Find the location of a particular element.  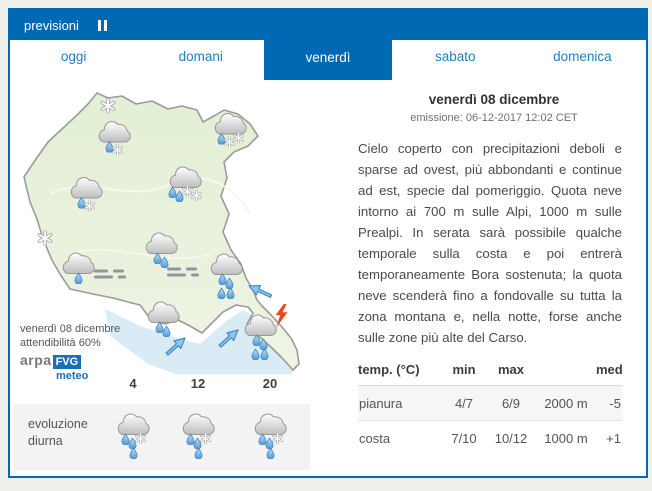

table-cell: 6/9 is located at coordinates (511, 403).